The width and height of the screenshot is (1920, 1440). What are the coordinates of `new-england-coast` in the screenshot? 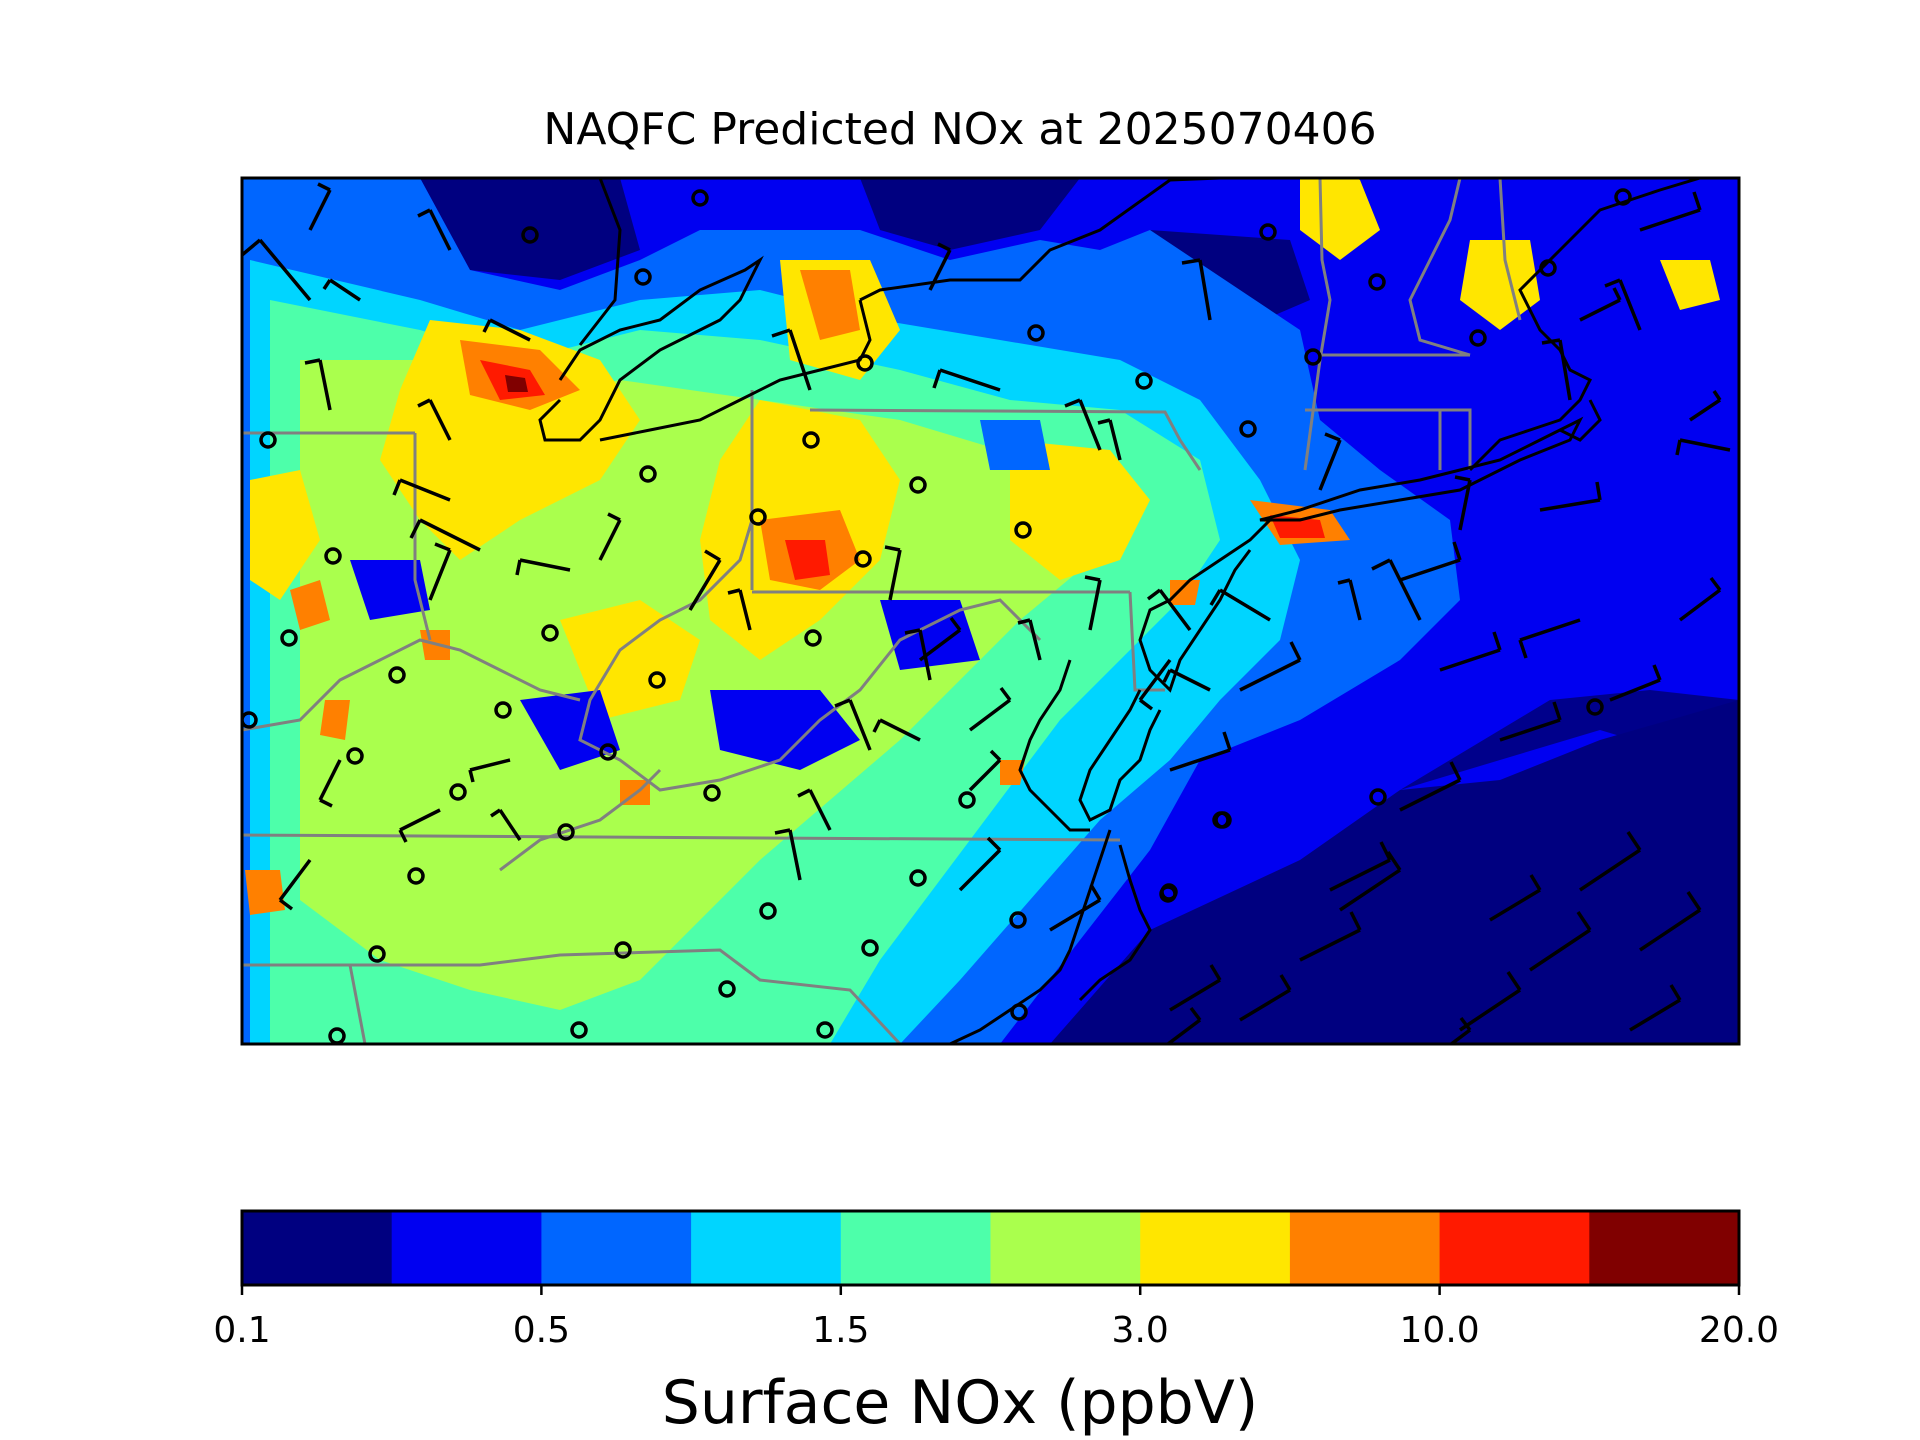 It's located at (1584, 325).